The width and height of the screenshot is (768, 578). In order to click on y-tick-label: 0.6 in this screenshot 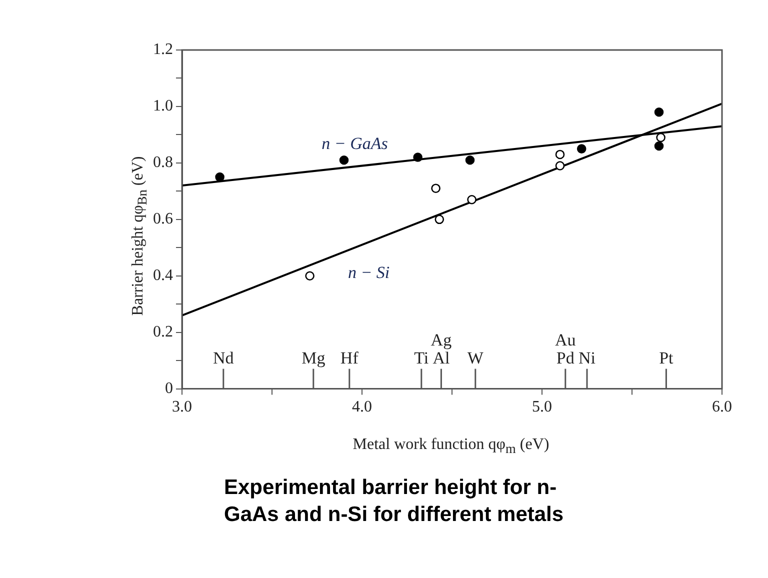, I will do `click(163, 219)`.